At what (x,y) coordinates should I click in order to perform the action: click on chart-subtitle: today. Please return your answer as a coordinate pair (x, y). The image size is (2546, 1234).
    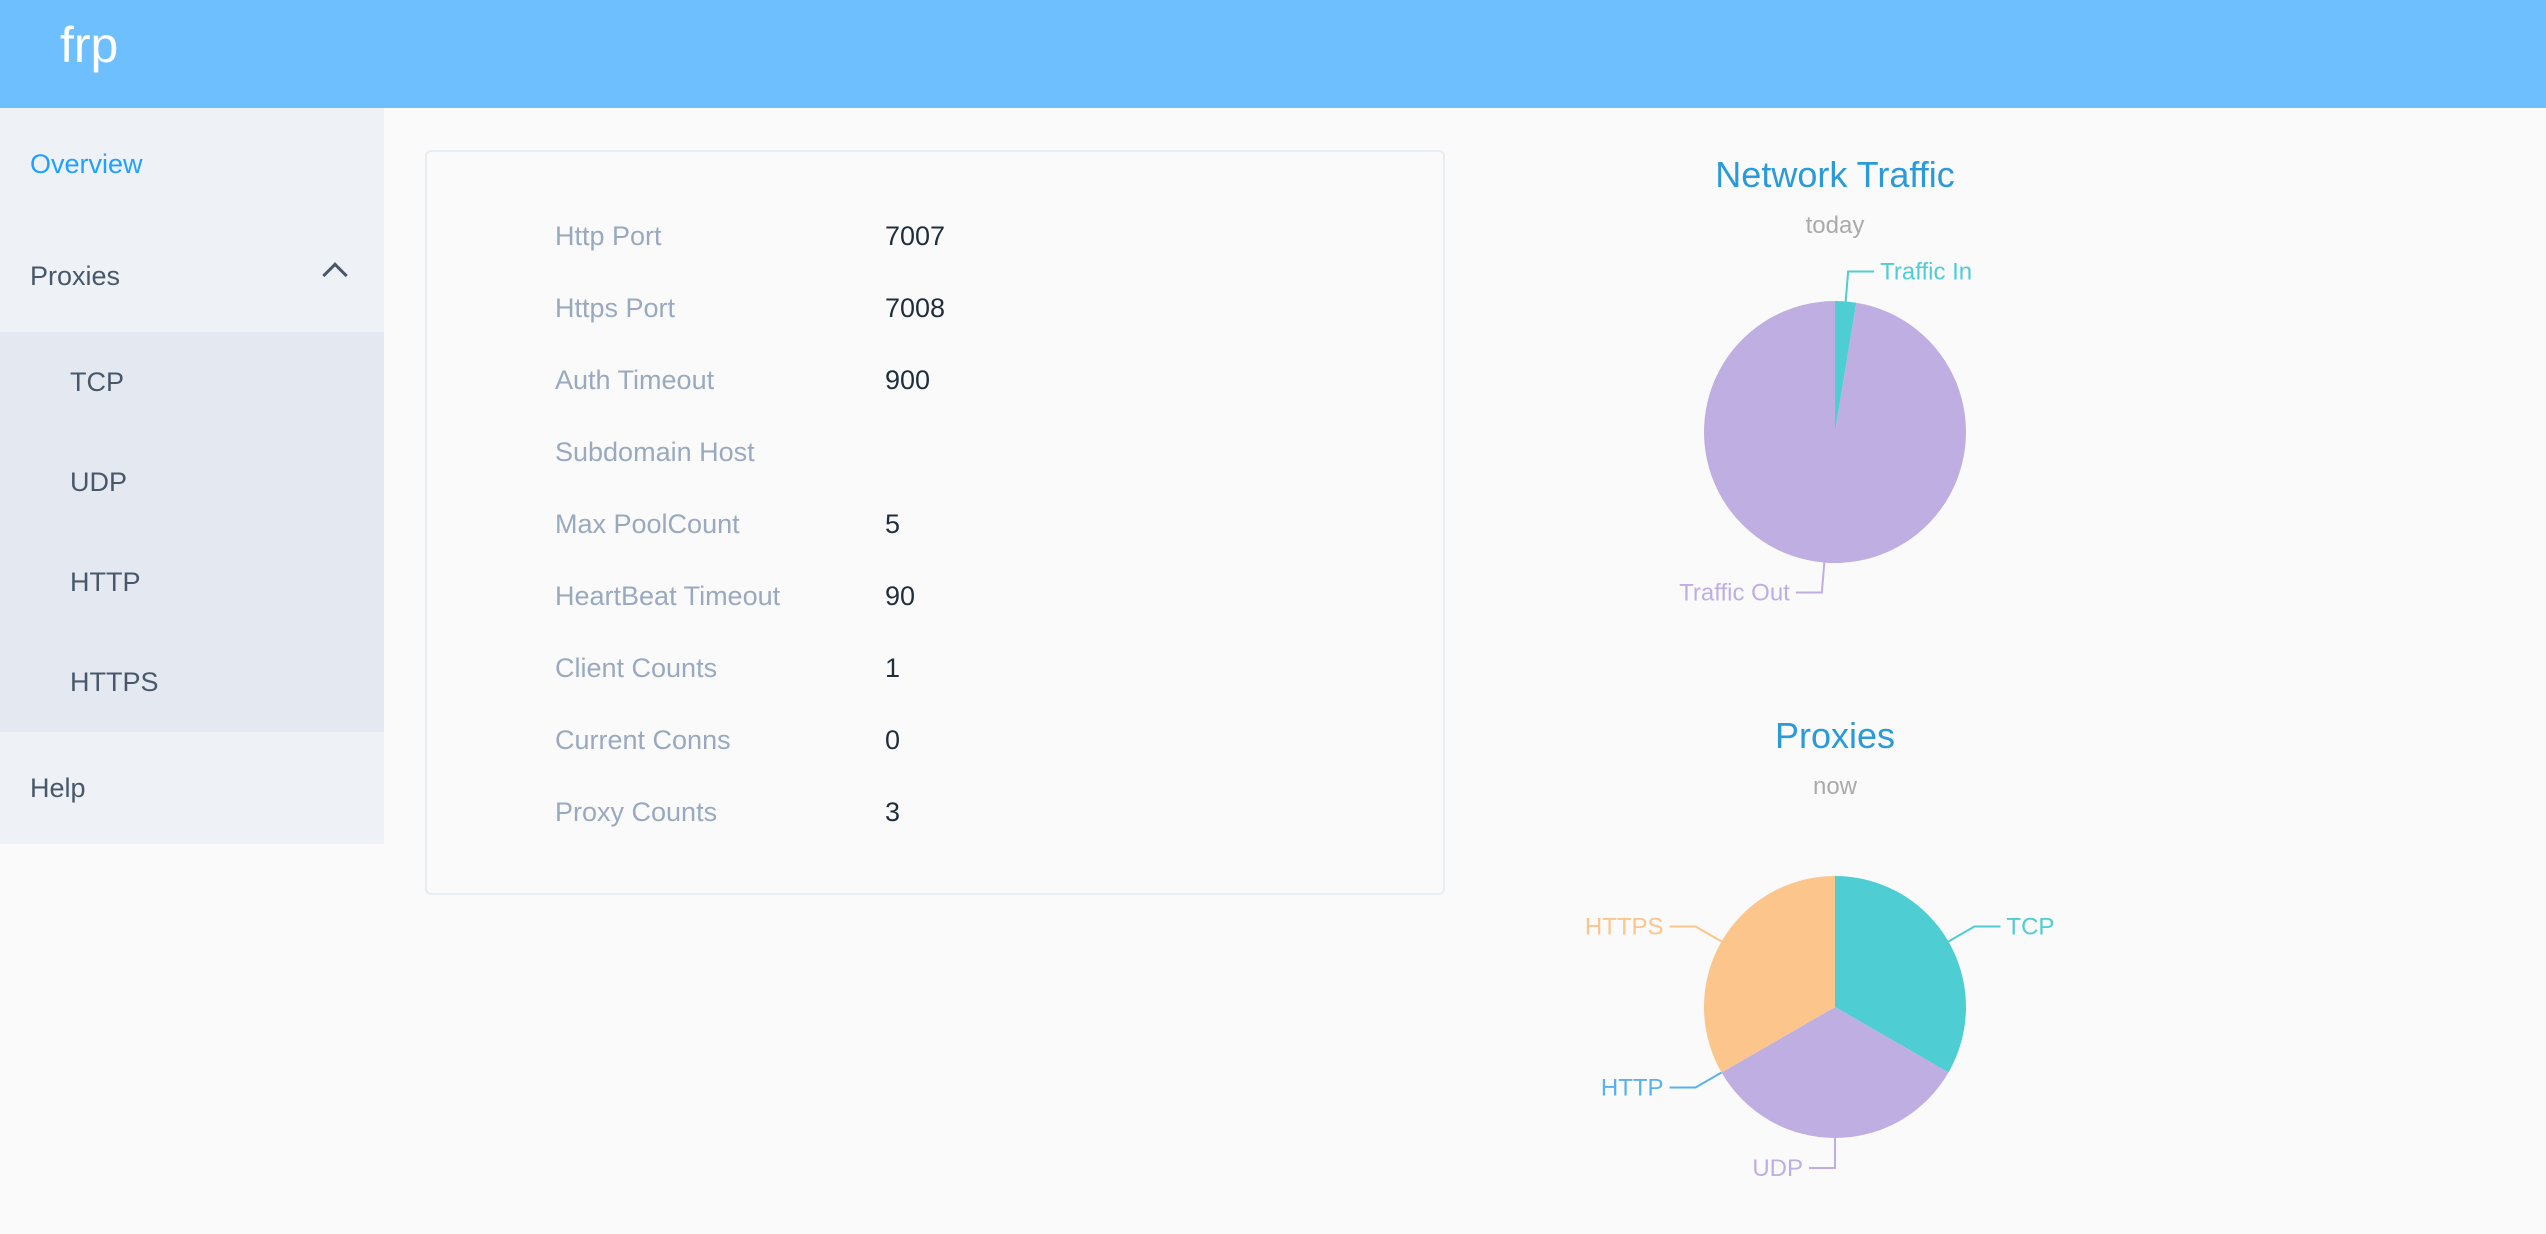
    Looking at the image, I should click on (1835, 225).